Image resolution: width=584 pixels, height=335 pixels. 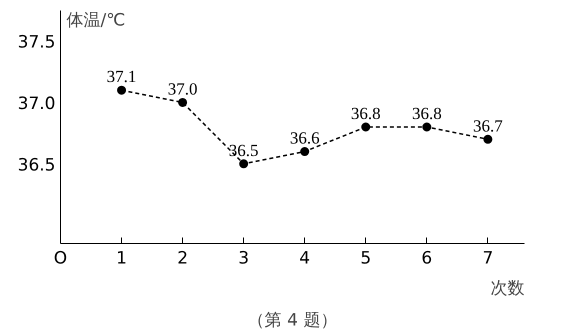 What do you see at coordinates (37, 104) in the screenshot?
I see `y-tick-label: 37.0` at bounding box center [37, 104].